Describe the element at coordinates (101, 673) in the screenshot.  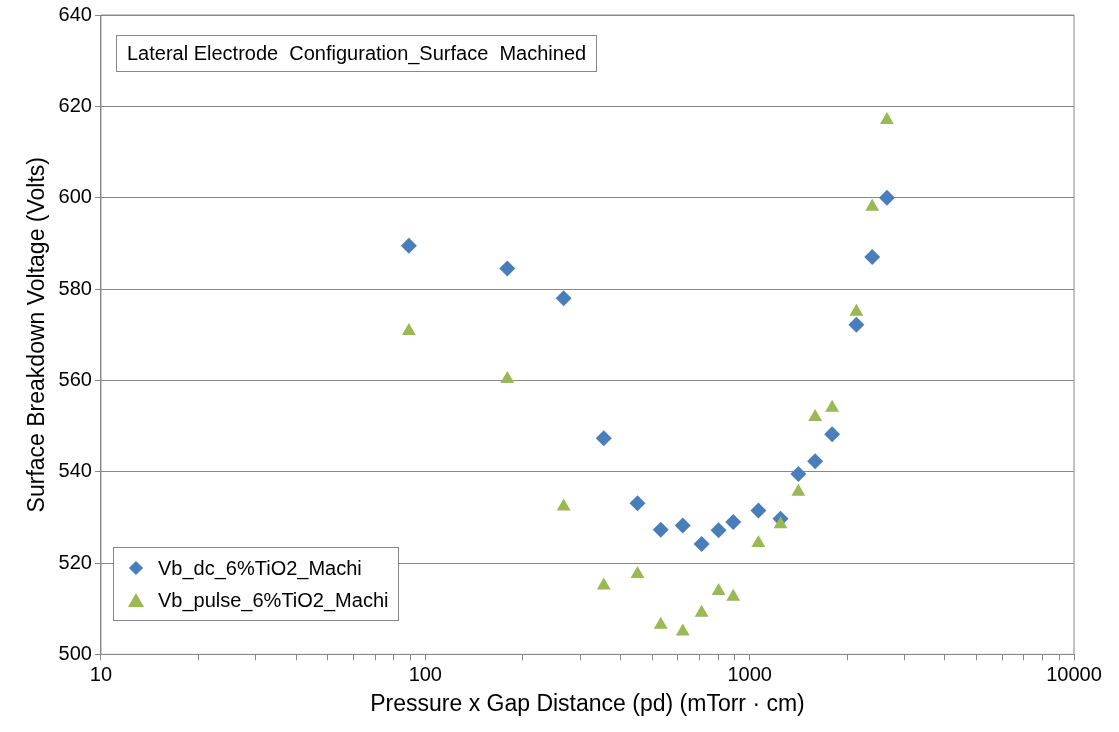
I see `x-tick-label: 10` at that location.